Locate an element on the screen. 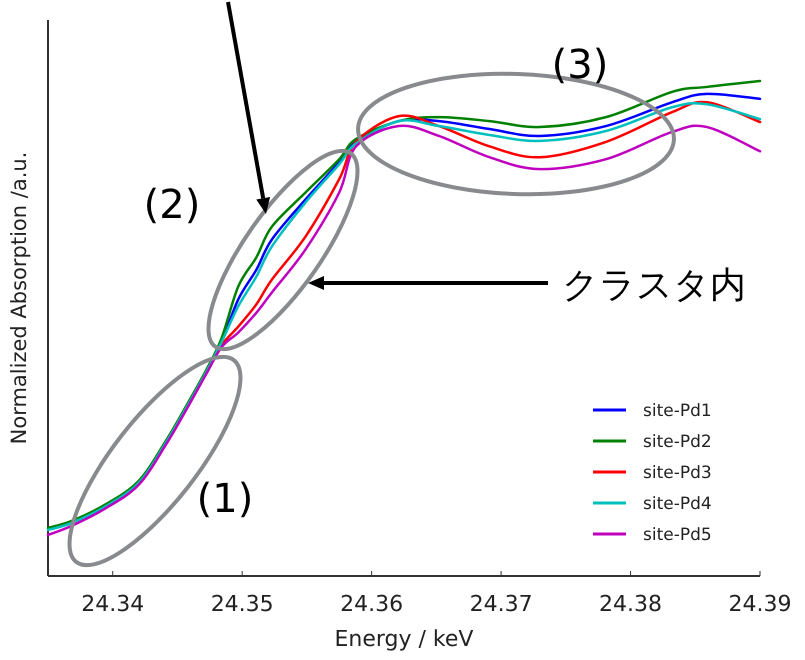 This screenshot has width=805, height=660. x-tick-label: 24.39 is located at coordinates (760, 604).